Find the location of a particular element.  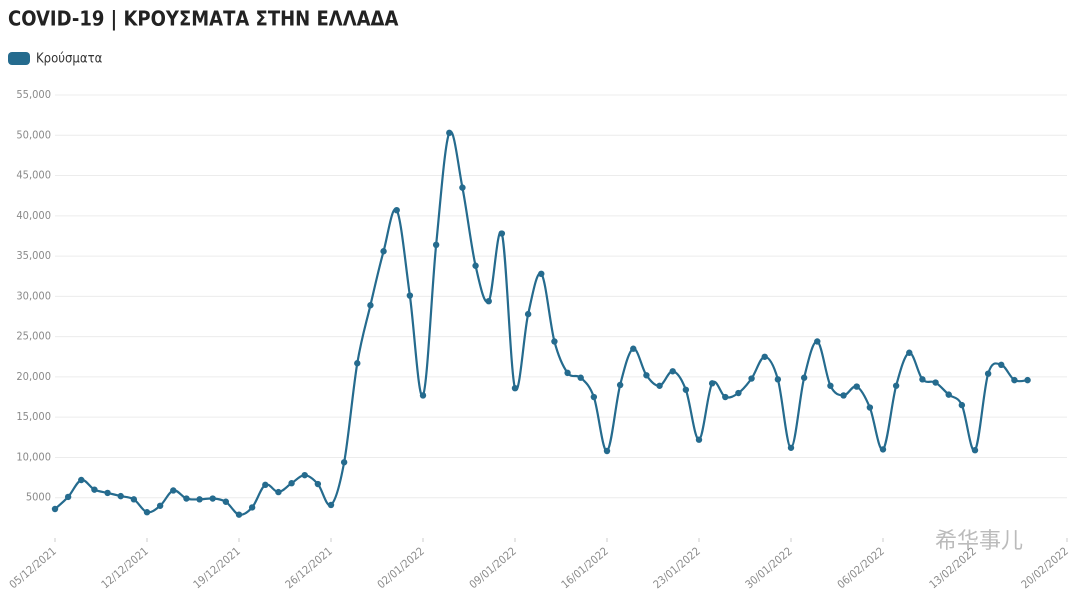

y-tick-label: 45,000 is located at coordinates (33, 175).